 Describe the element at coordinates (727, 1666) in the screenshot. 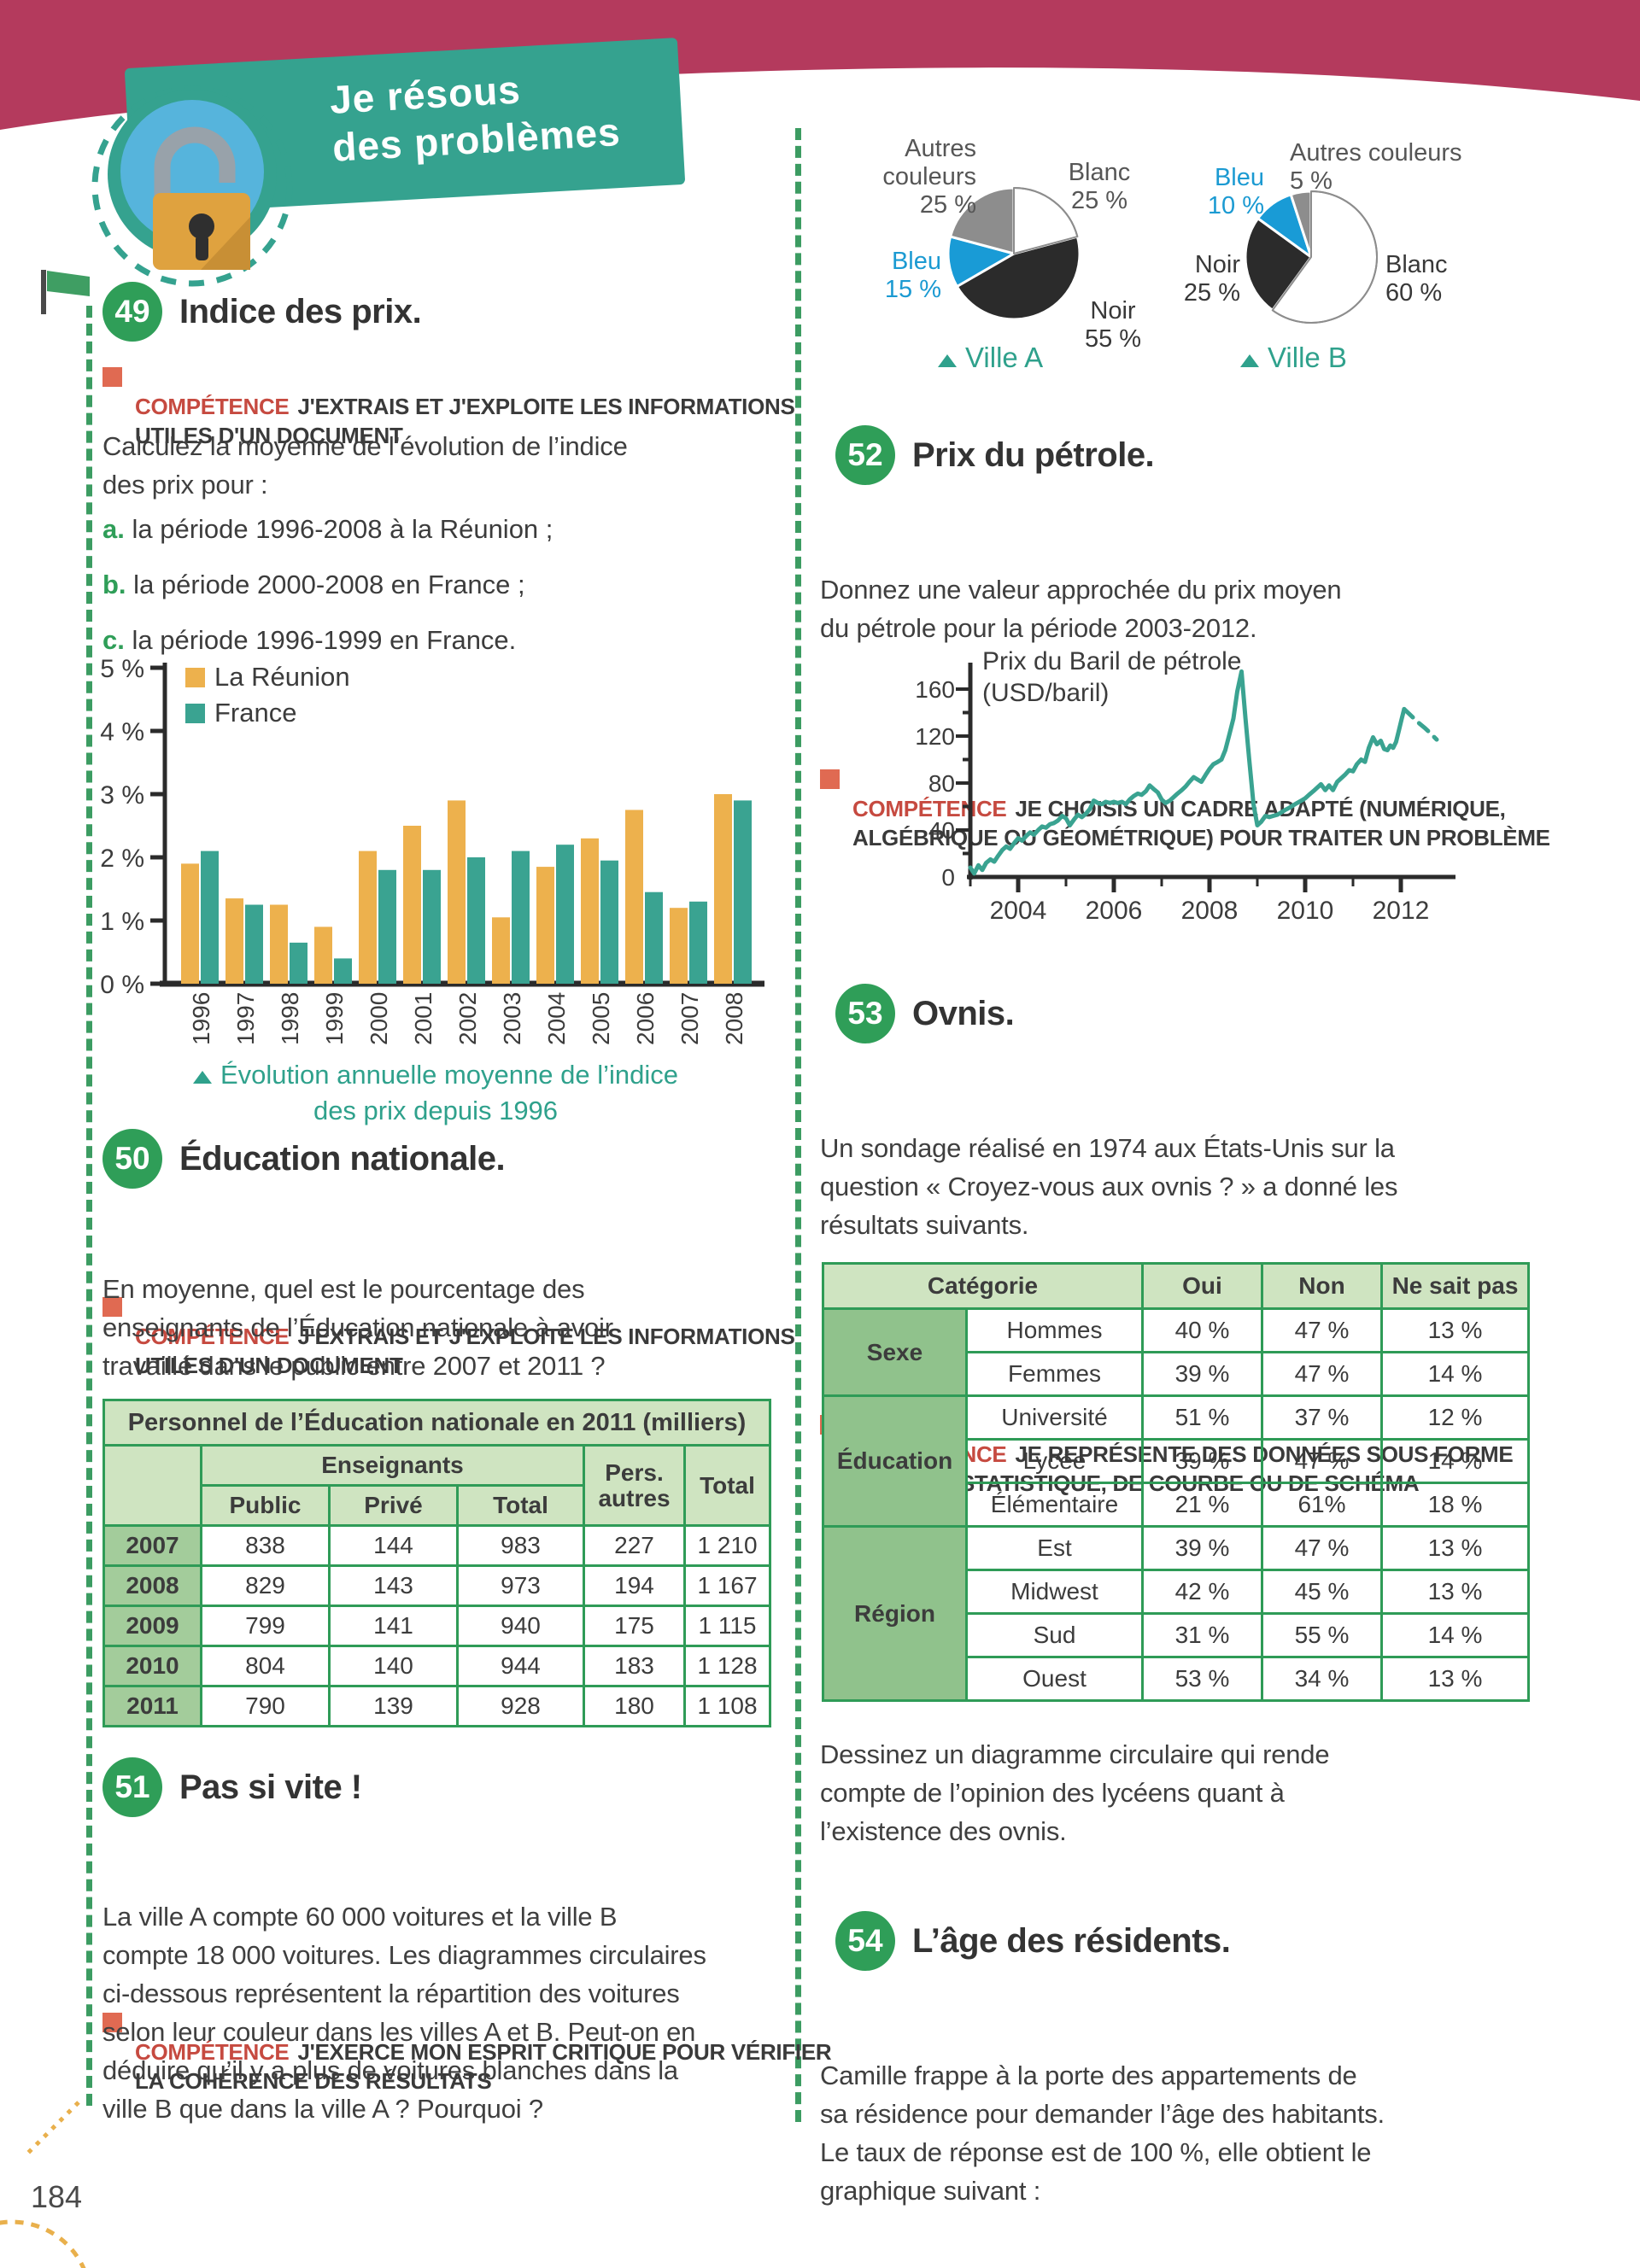

I see `table-cell: 1 128` at that location.